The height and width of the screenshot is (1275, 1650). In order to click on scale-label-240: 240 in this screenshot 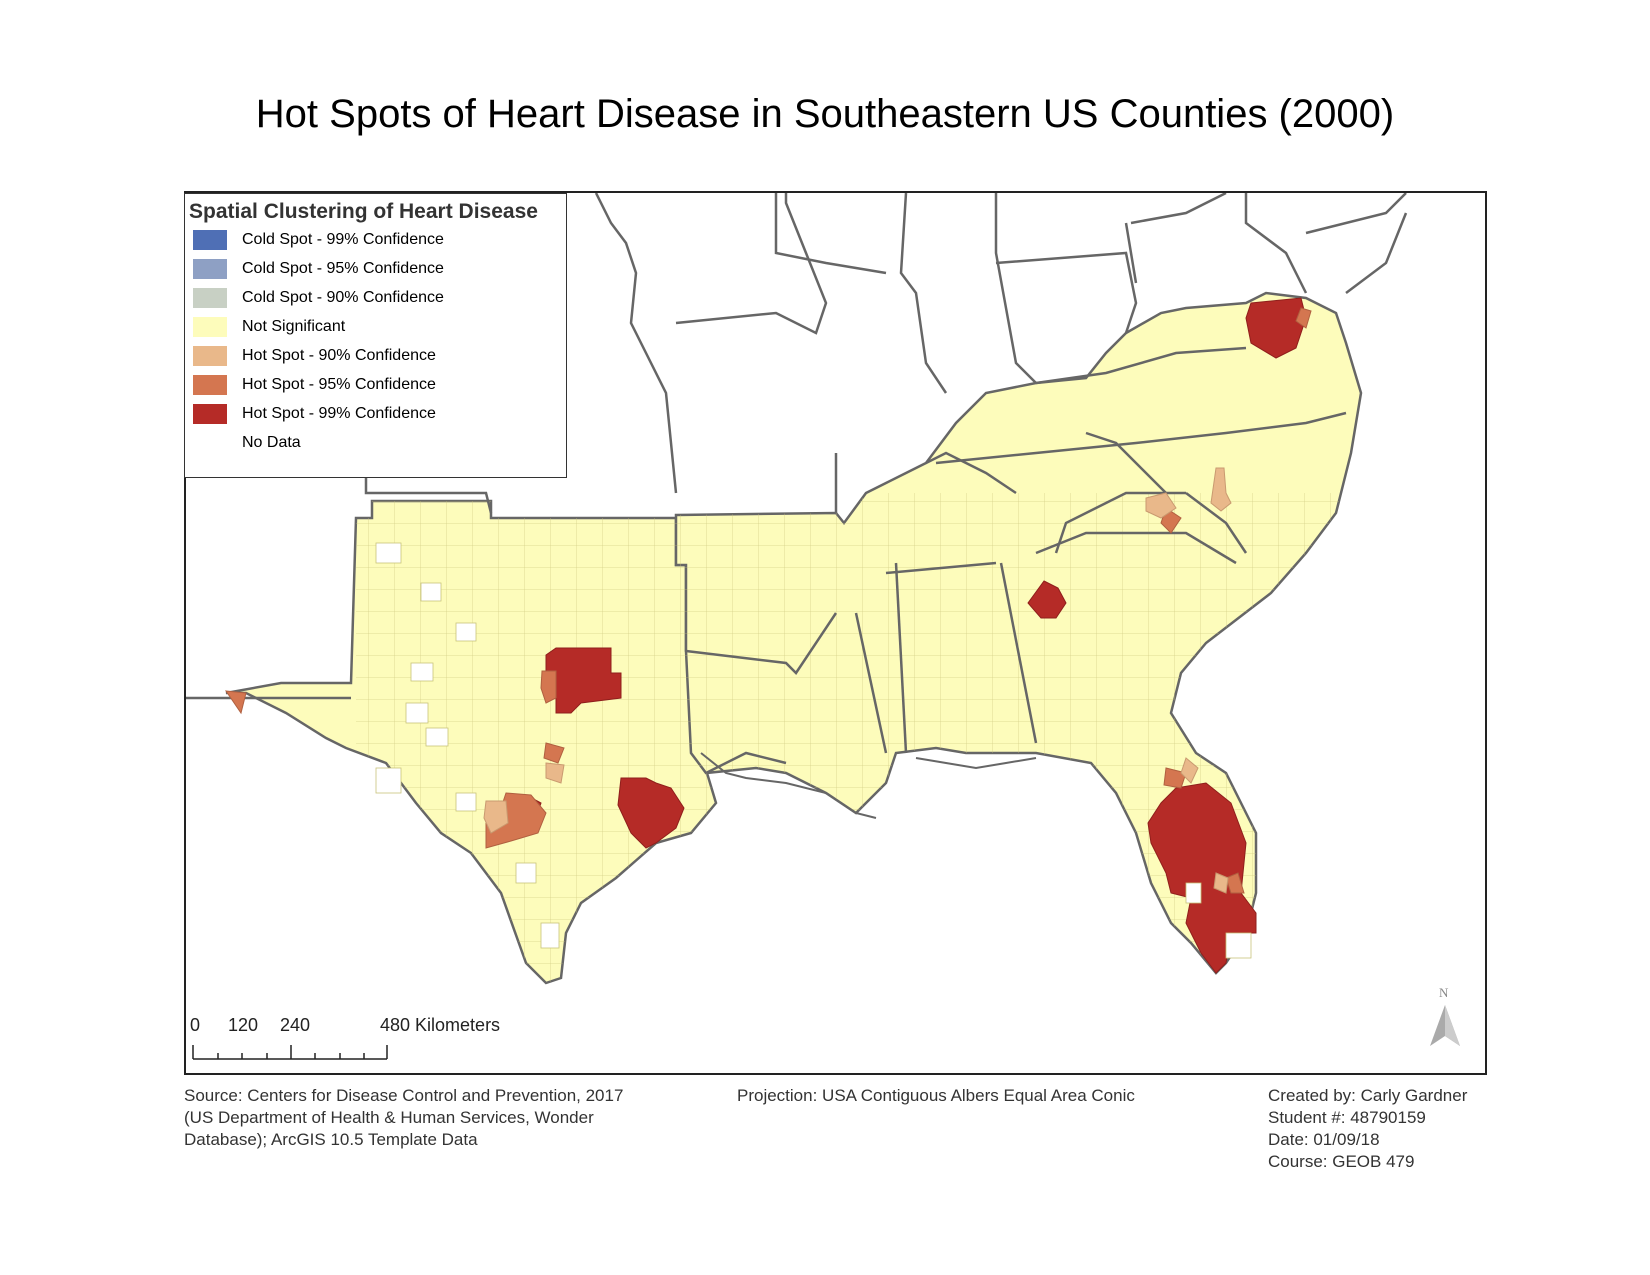, I will do `click(295, 1025)`.